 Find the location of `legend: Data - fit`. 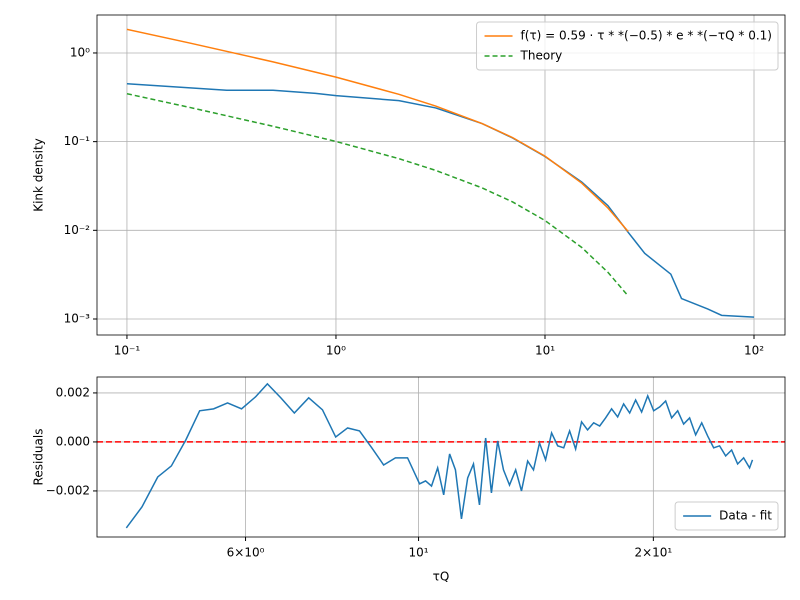

legend: Data - fit is located at coordinates (726, 516).